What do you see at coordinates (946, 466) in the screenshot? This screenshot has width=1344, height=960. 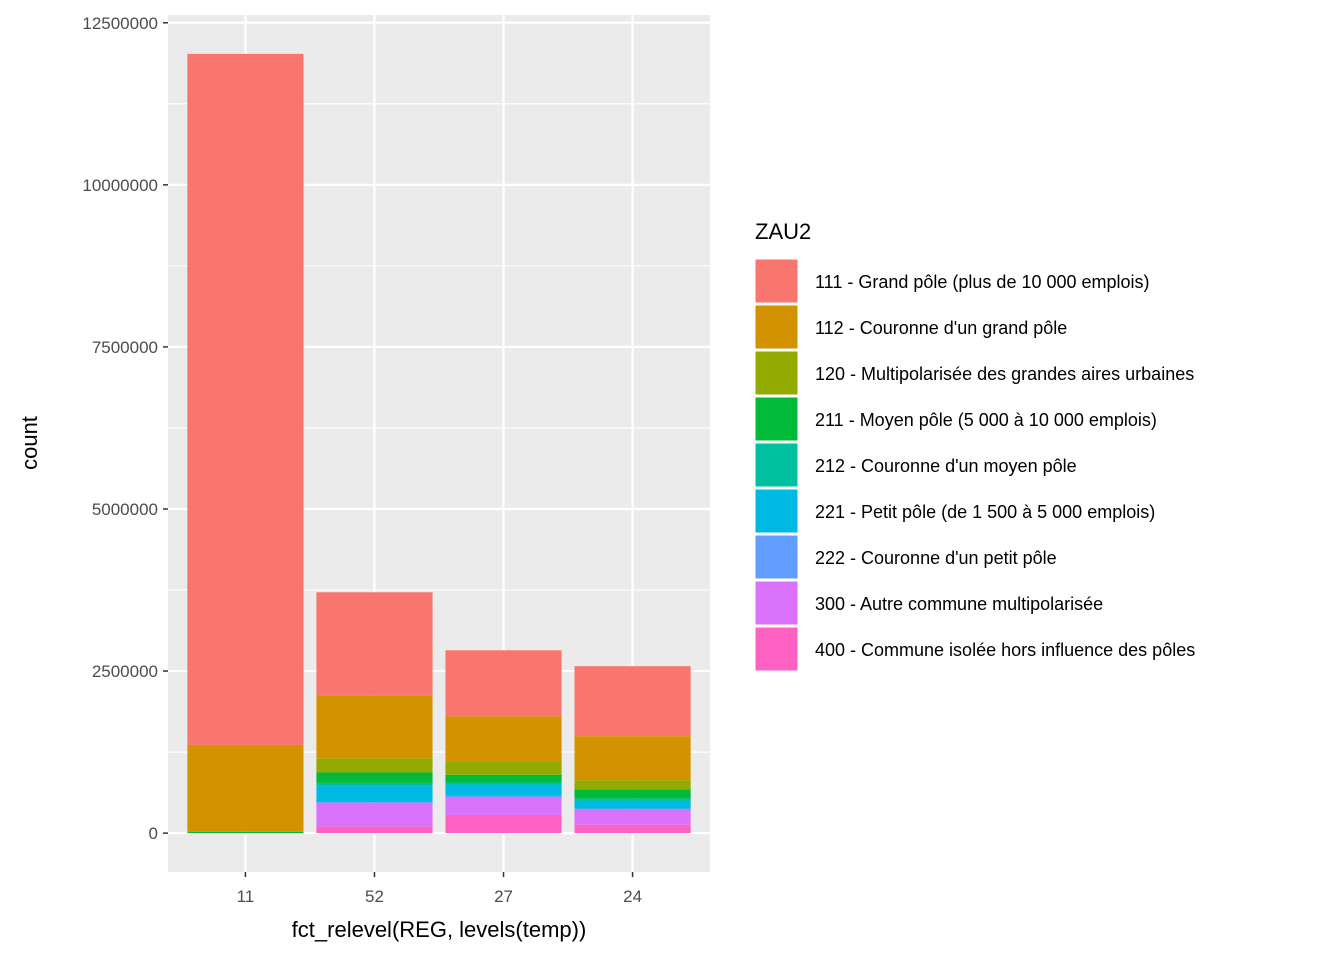 I see `legend-label: 212 - Couronne d'un moyen pôle` at bounding box center [946, 466].